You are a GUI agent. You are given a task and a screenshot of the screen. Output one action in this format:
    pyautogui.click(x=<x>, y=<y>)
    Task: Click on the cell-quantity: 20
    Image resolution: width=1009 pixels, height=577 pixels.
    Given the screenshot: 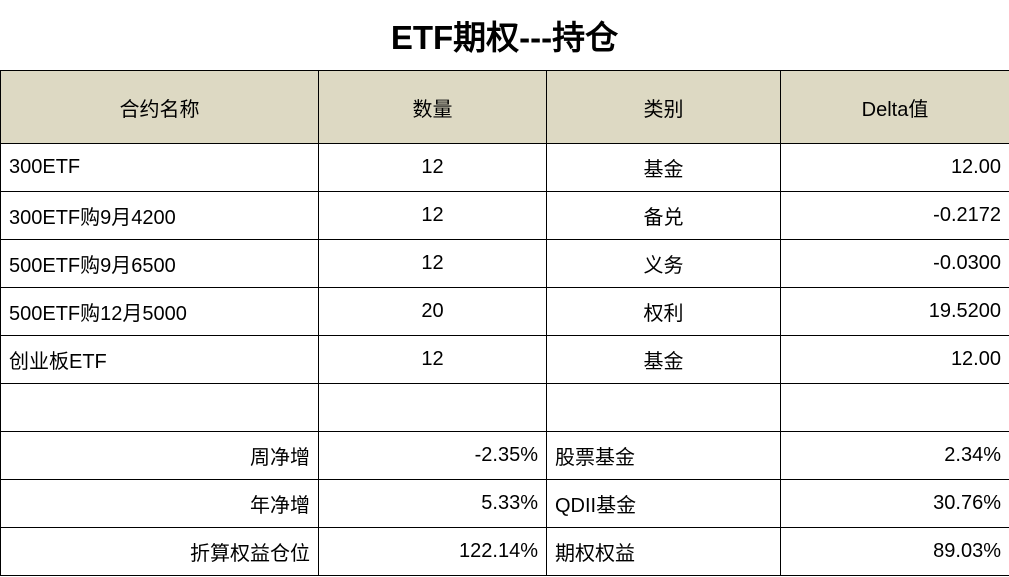 What is the action you would take?
    pyautogui.click(x=432, y=311)
    